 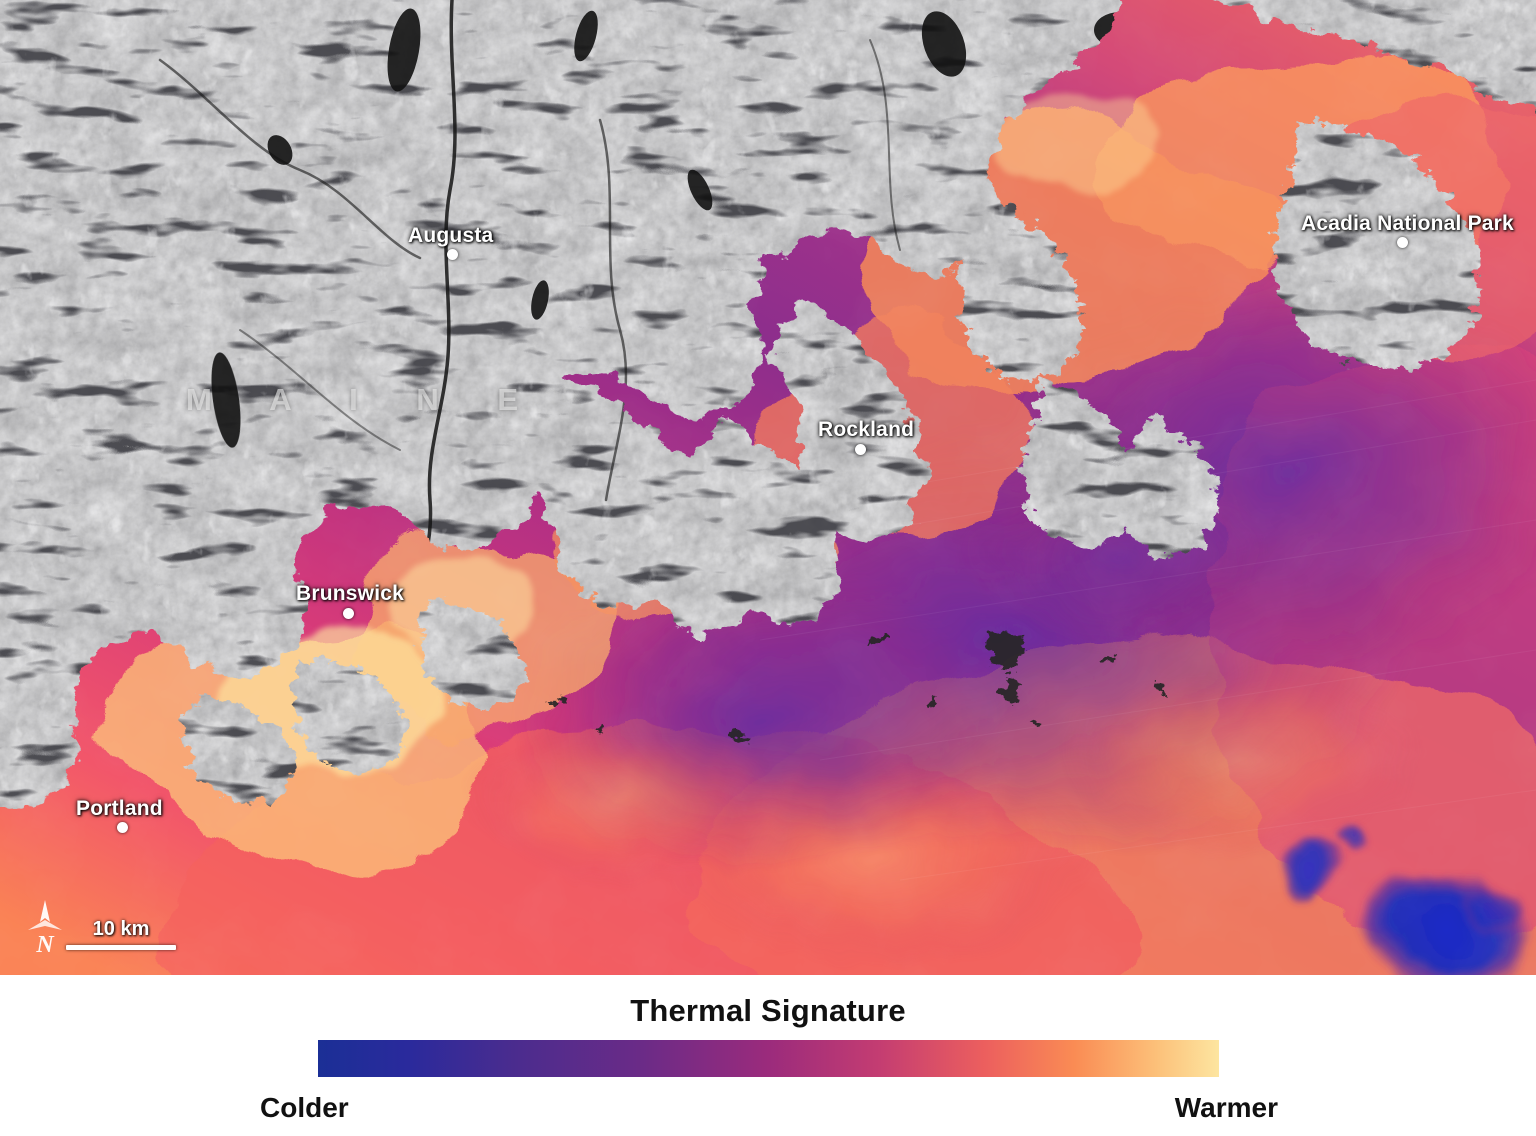 What do you see at coordinates (452, 254) in the screenshot?
I see `place-dot-augusta` at bounding box center [452, 254].